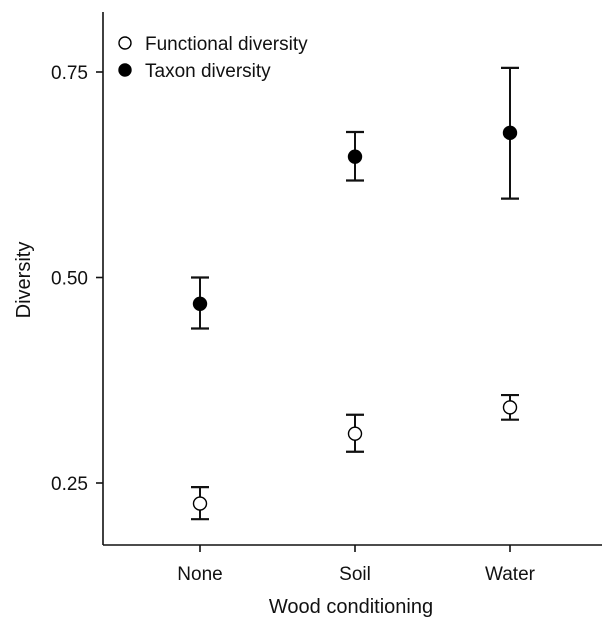 This screenshot has height=621, width=604. Describe the element at coordinates (125, 43) in the screenshot. I see `legend-marker-functional` at that location.